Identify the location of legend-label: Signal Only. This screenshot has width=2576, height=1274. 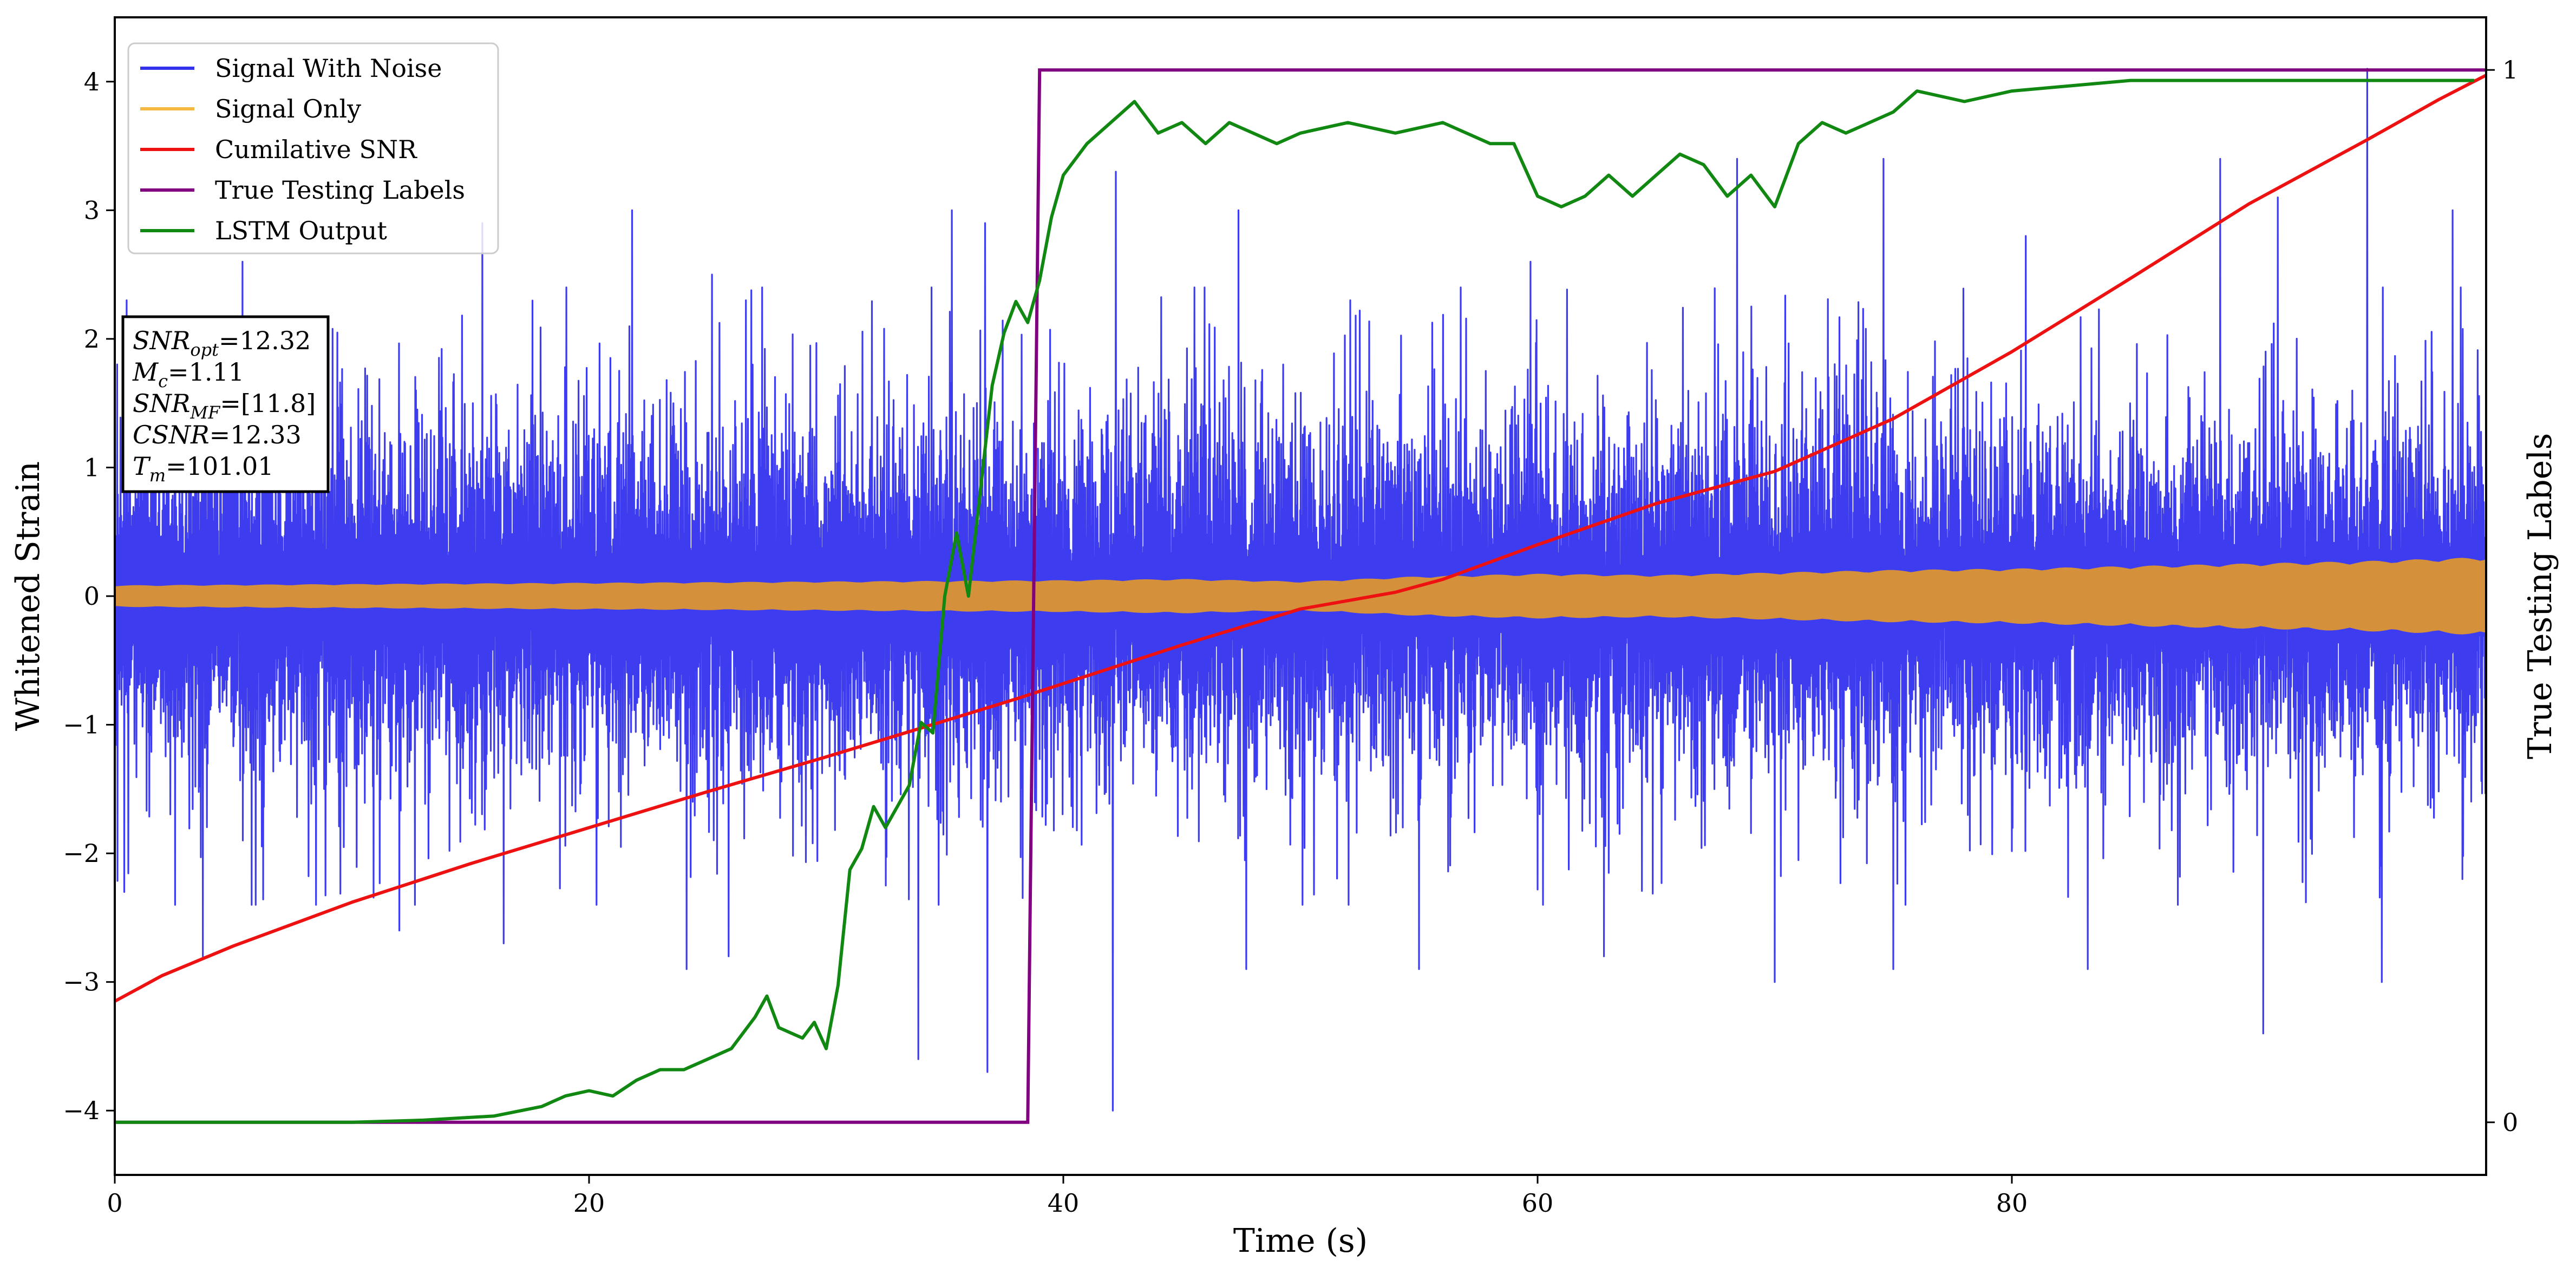
(288, 108).